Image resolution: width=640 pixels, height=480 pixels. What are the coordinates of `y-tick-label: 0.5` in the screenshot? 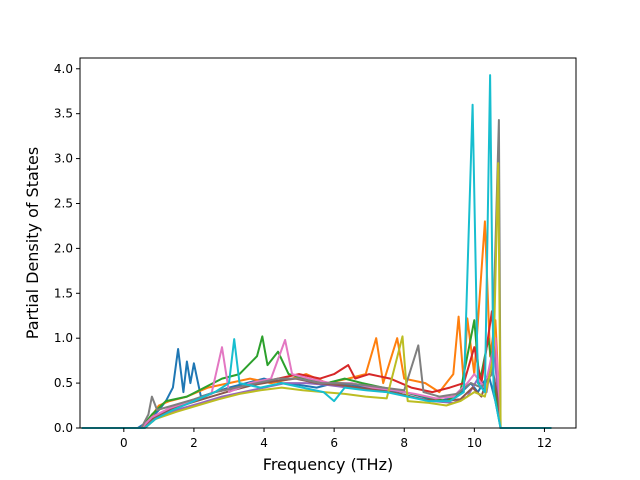 It's located at (63, 383).